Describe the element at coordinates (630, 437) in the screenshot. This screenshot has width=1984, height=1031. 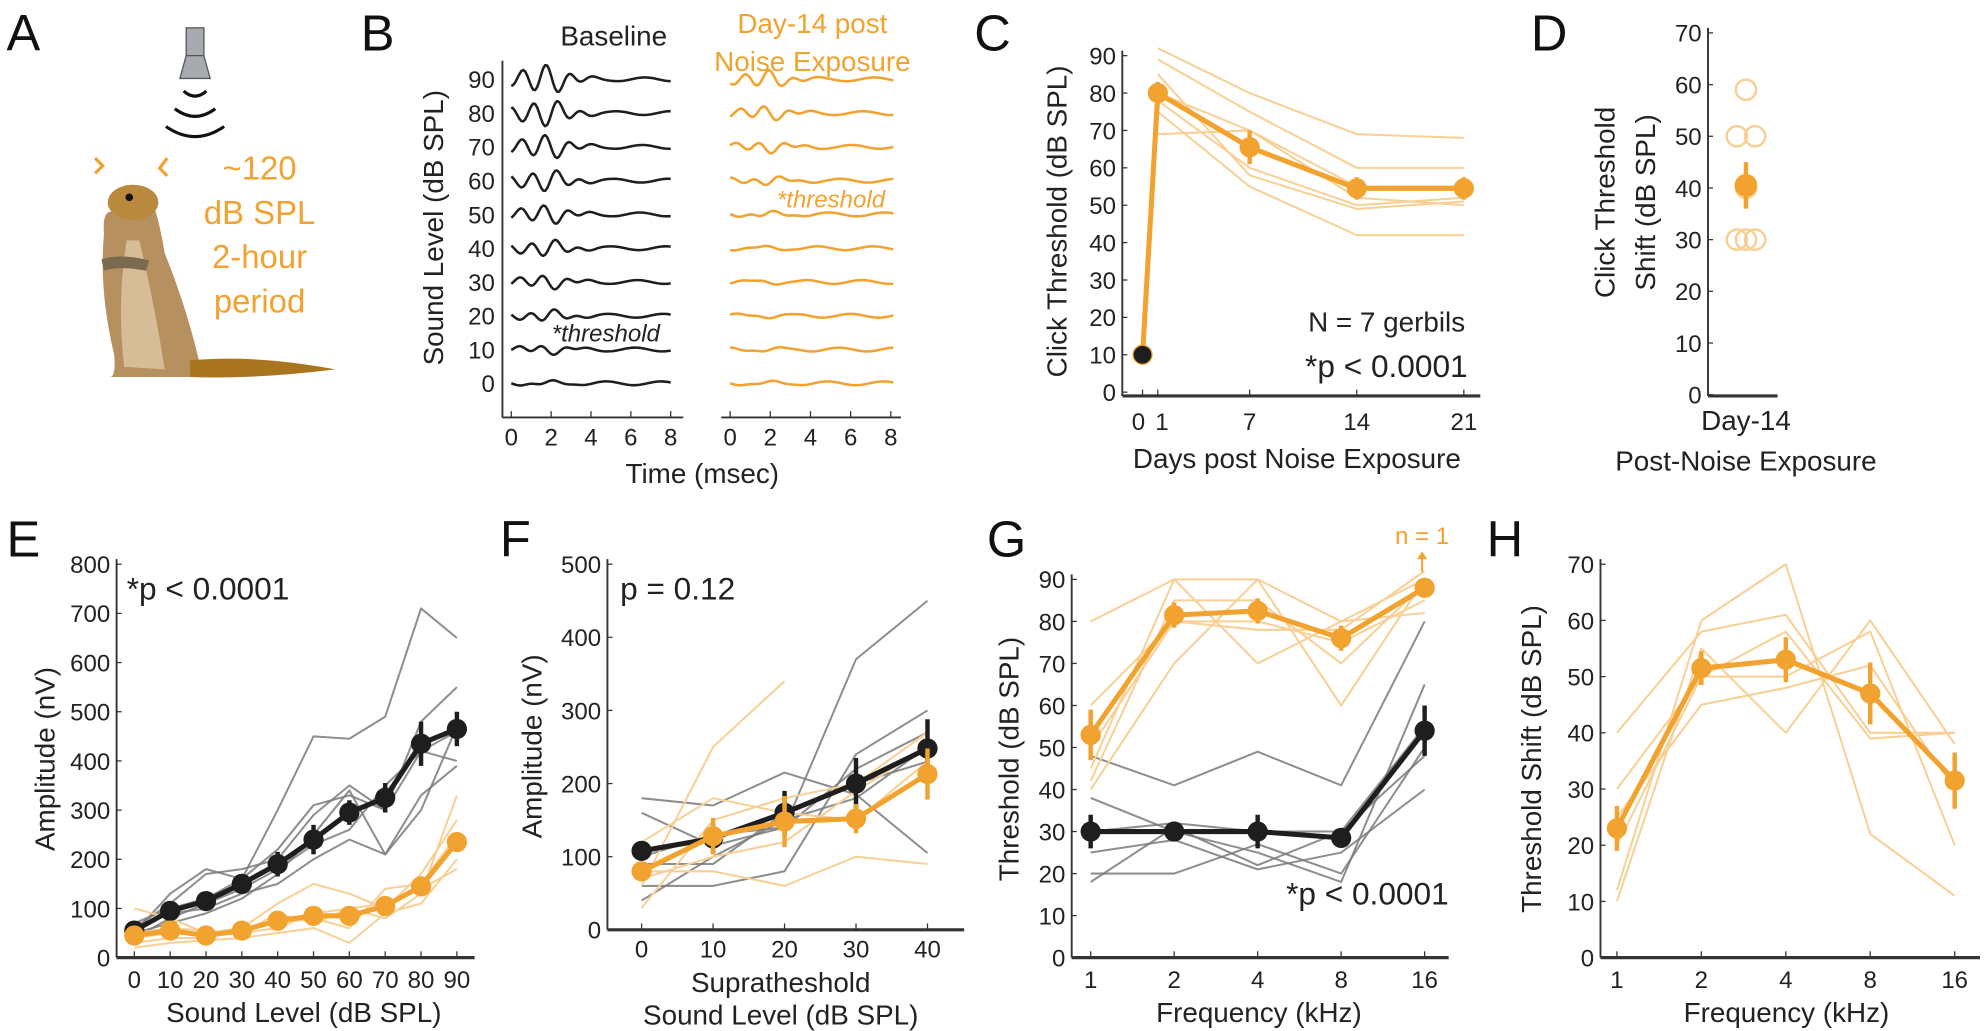
I see `x-tick-label: 6` at that location.